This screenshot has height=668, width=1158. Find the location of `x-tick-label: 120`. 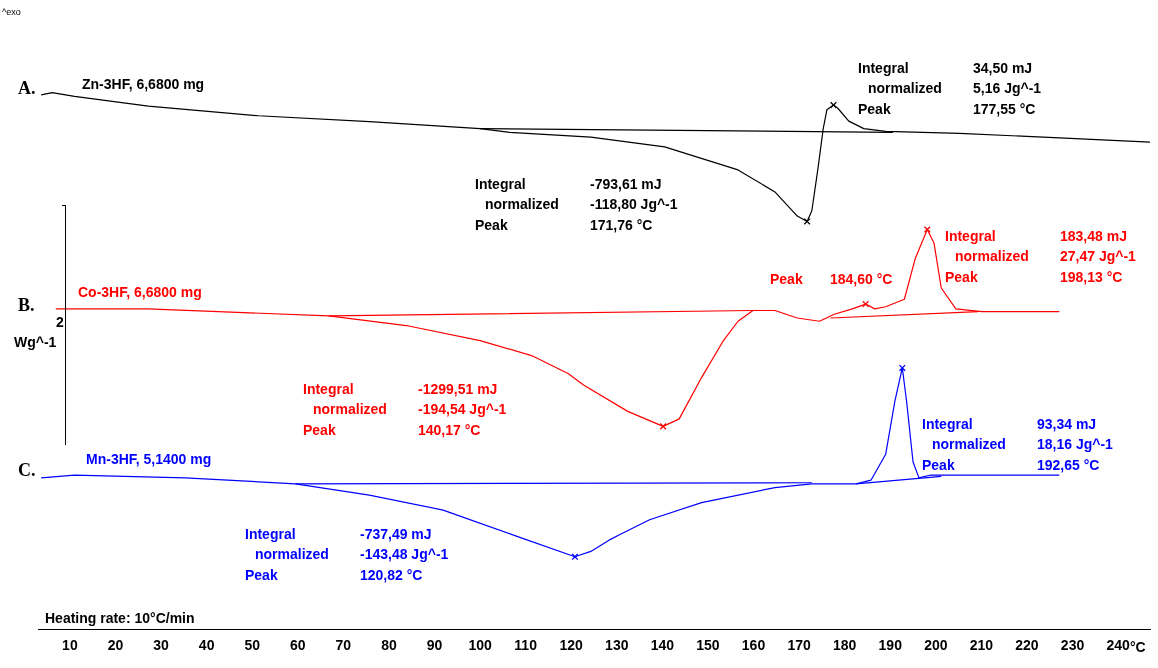

x-tick-label: 120 is located at coordinates (571, 645).